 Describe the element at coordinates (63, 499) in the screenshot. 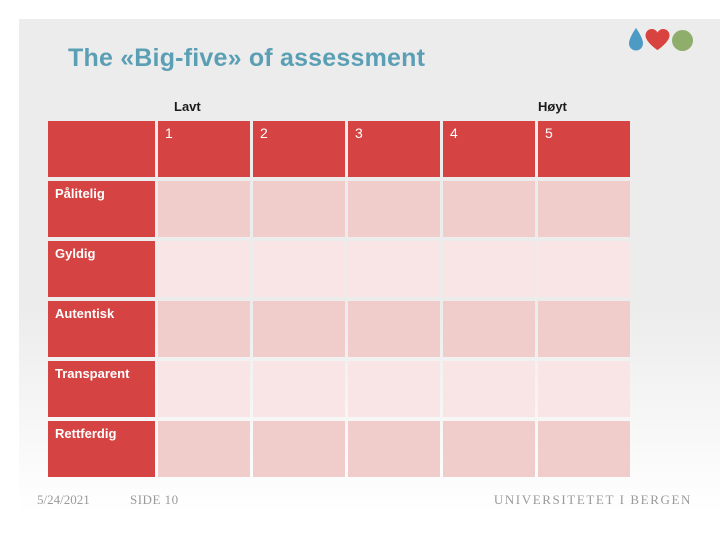

I see `footer-date: 5/24/2021` at that location.